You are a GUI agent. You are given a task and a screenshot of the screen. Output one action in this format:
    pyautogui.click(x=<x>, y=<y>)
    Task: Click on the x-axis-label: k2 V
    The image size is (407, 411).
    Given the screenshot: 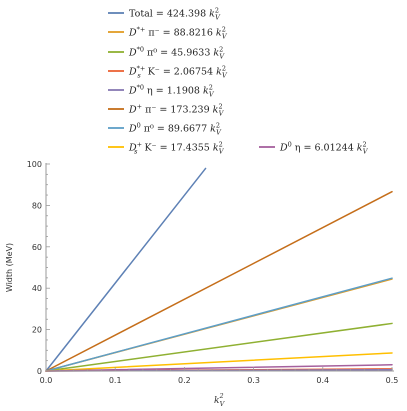 What is the action you would take?
    pyautogui.click(x=220, y=400)
    